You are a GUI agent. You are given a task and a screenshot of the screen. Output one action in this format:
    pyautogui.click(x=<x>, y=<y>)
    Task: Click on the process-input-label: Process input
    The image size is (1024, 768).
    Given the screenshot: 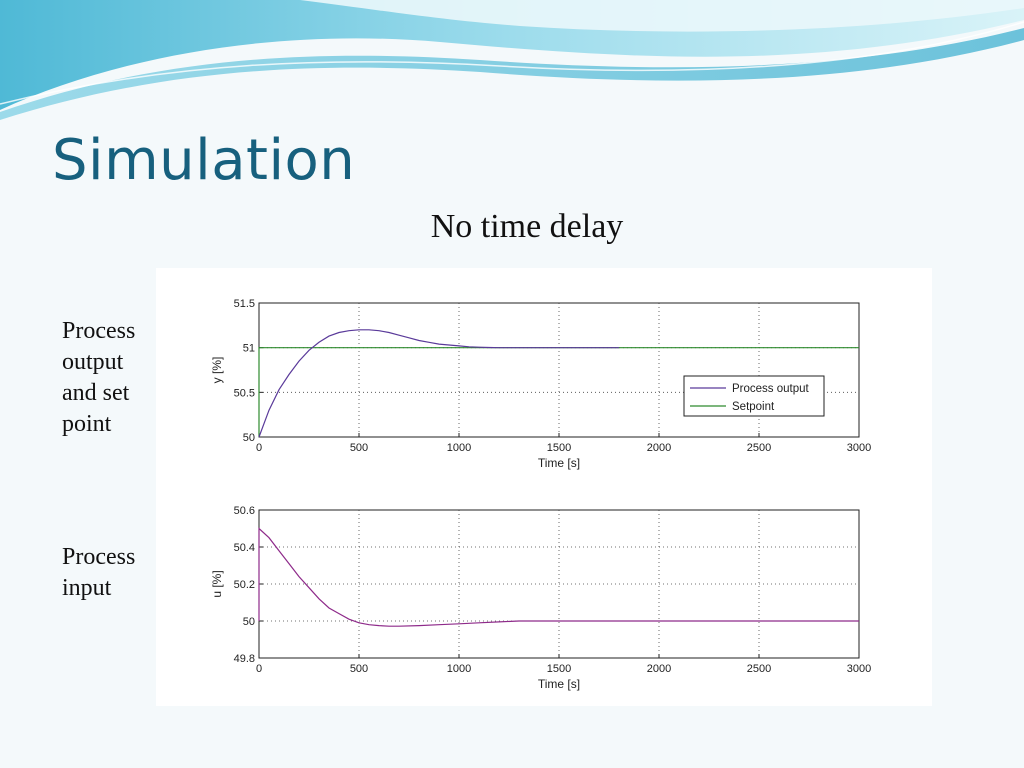 What is the action you would take?
    pyautogui.click(x=99, y=572)
    